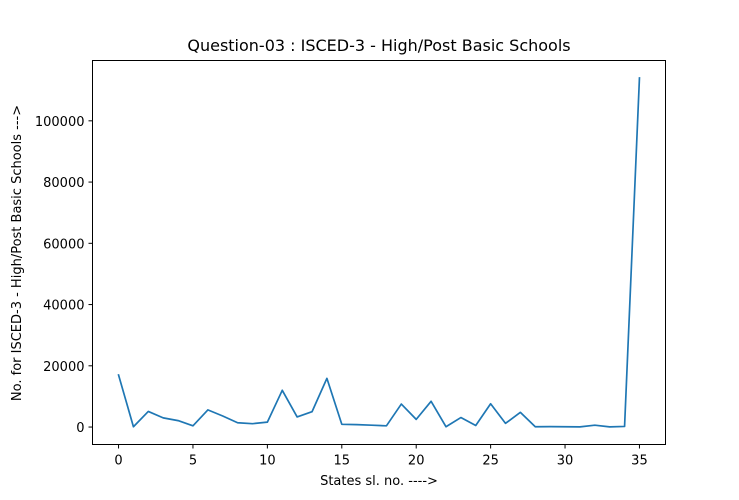  Describe the element at coordinates (416, 461) in the screenshot. I see `x-tick-label: 20` at that location.